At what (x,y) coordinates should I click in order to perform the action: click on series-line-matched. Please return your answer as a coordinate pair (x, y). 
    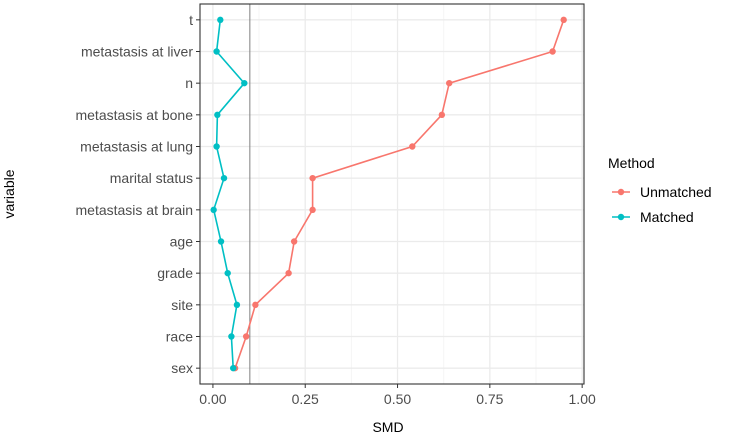
    Looking at the image, I should click on (229, 194).